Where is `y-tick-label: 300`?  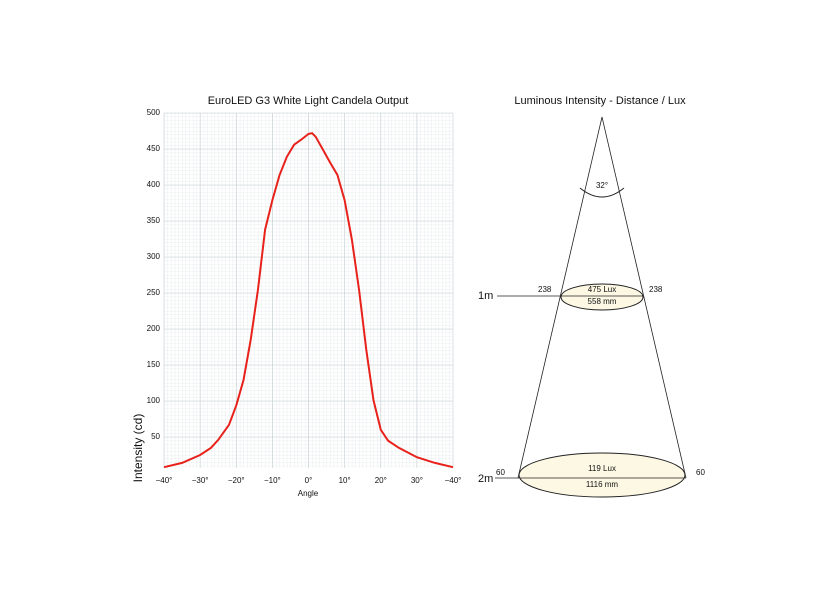
y-tick-label: 300 is located at coordinates (154, 256).